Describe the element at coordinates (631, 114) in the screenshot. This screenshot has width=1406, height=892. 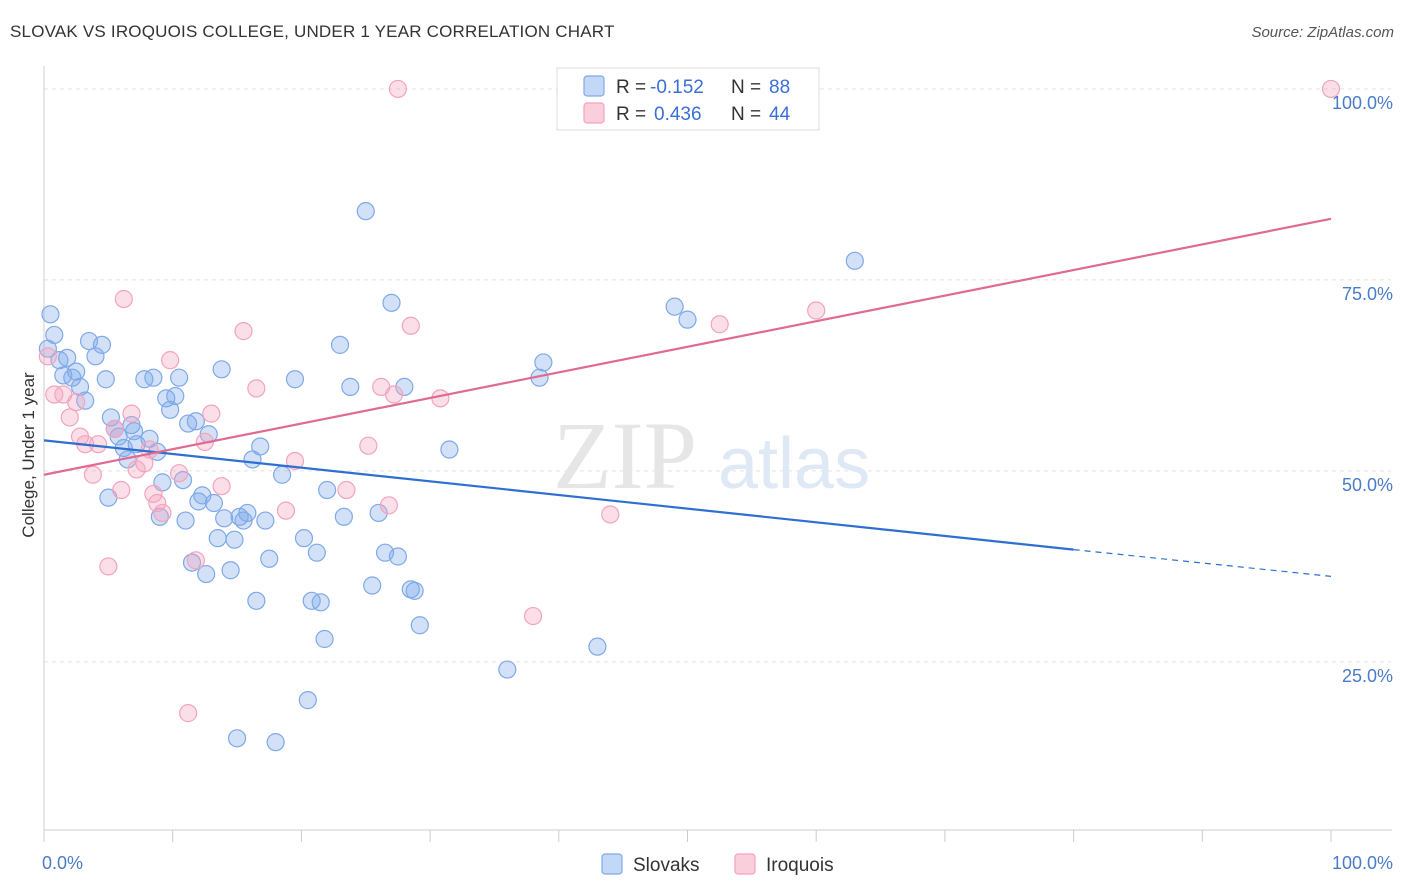
I see `legend-r-label-iroquois: R =` at that location.